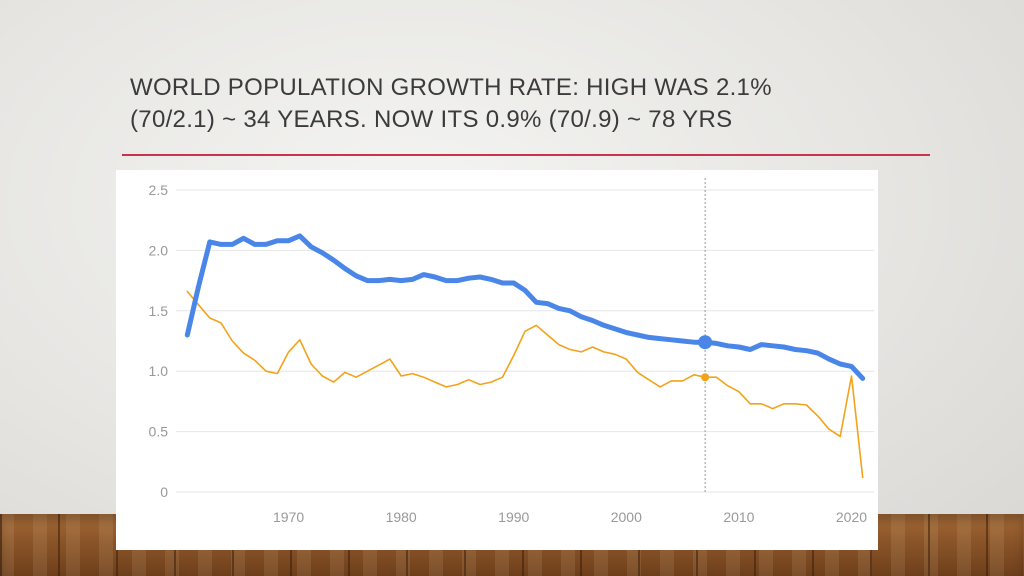 This screenshot has width=1024, height=576. Describe the element at coordinates (851, 517) in the screenshot. I see `x-tick-label: 2020` at that location.